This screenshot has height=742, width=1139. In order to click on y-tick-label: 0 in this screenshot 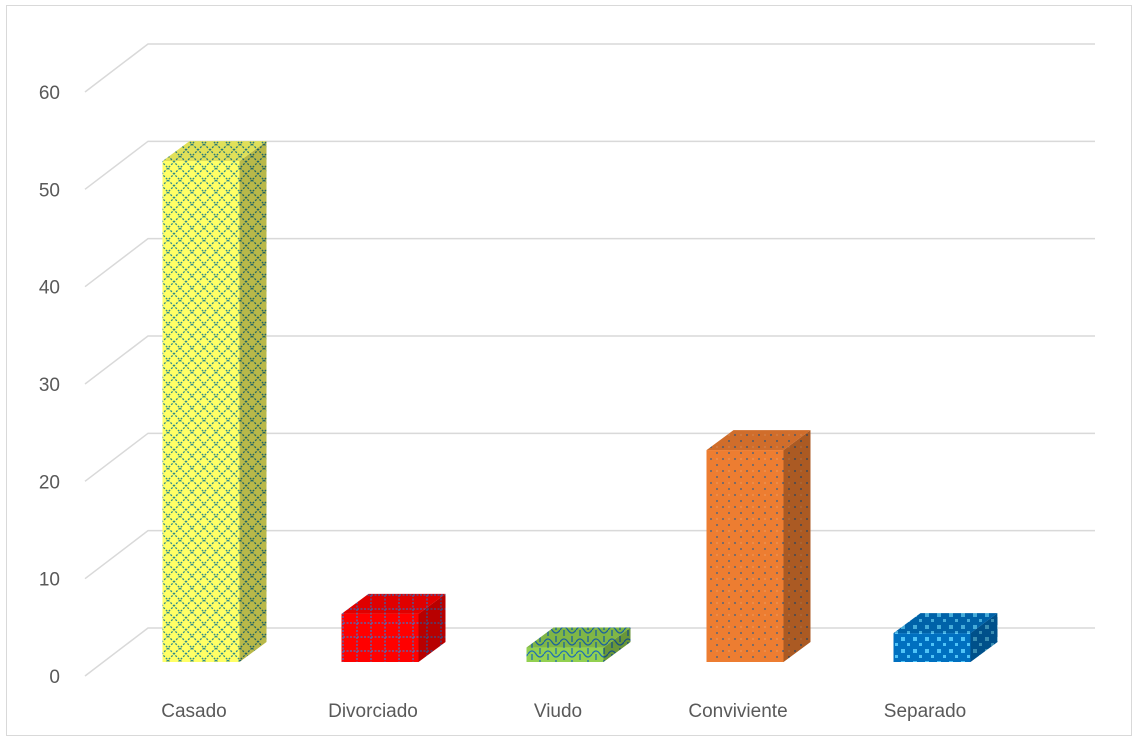, I will do `click(54, 677)`.